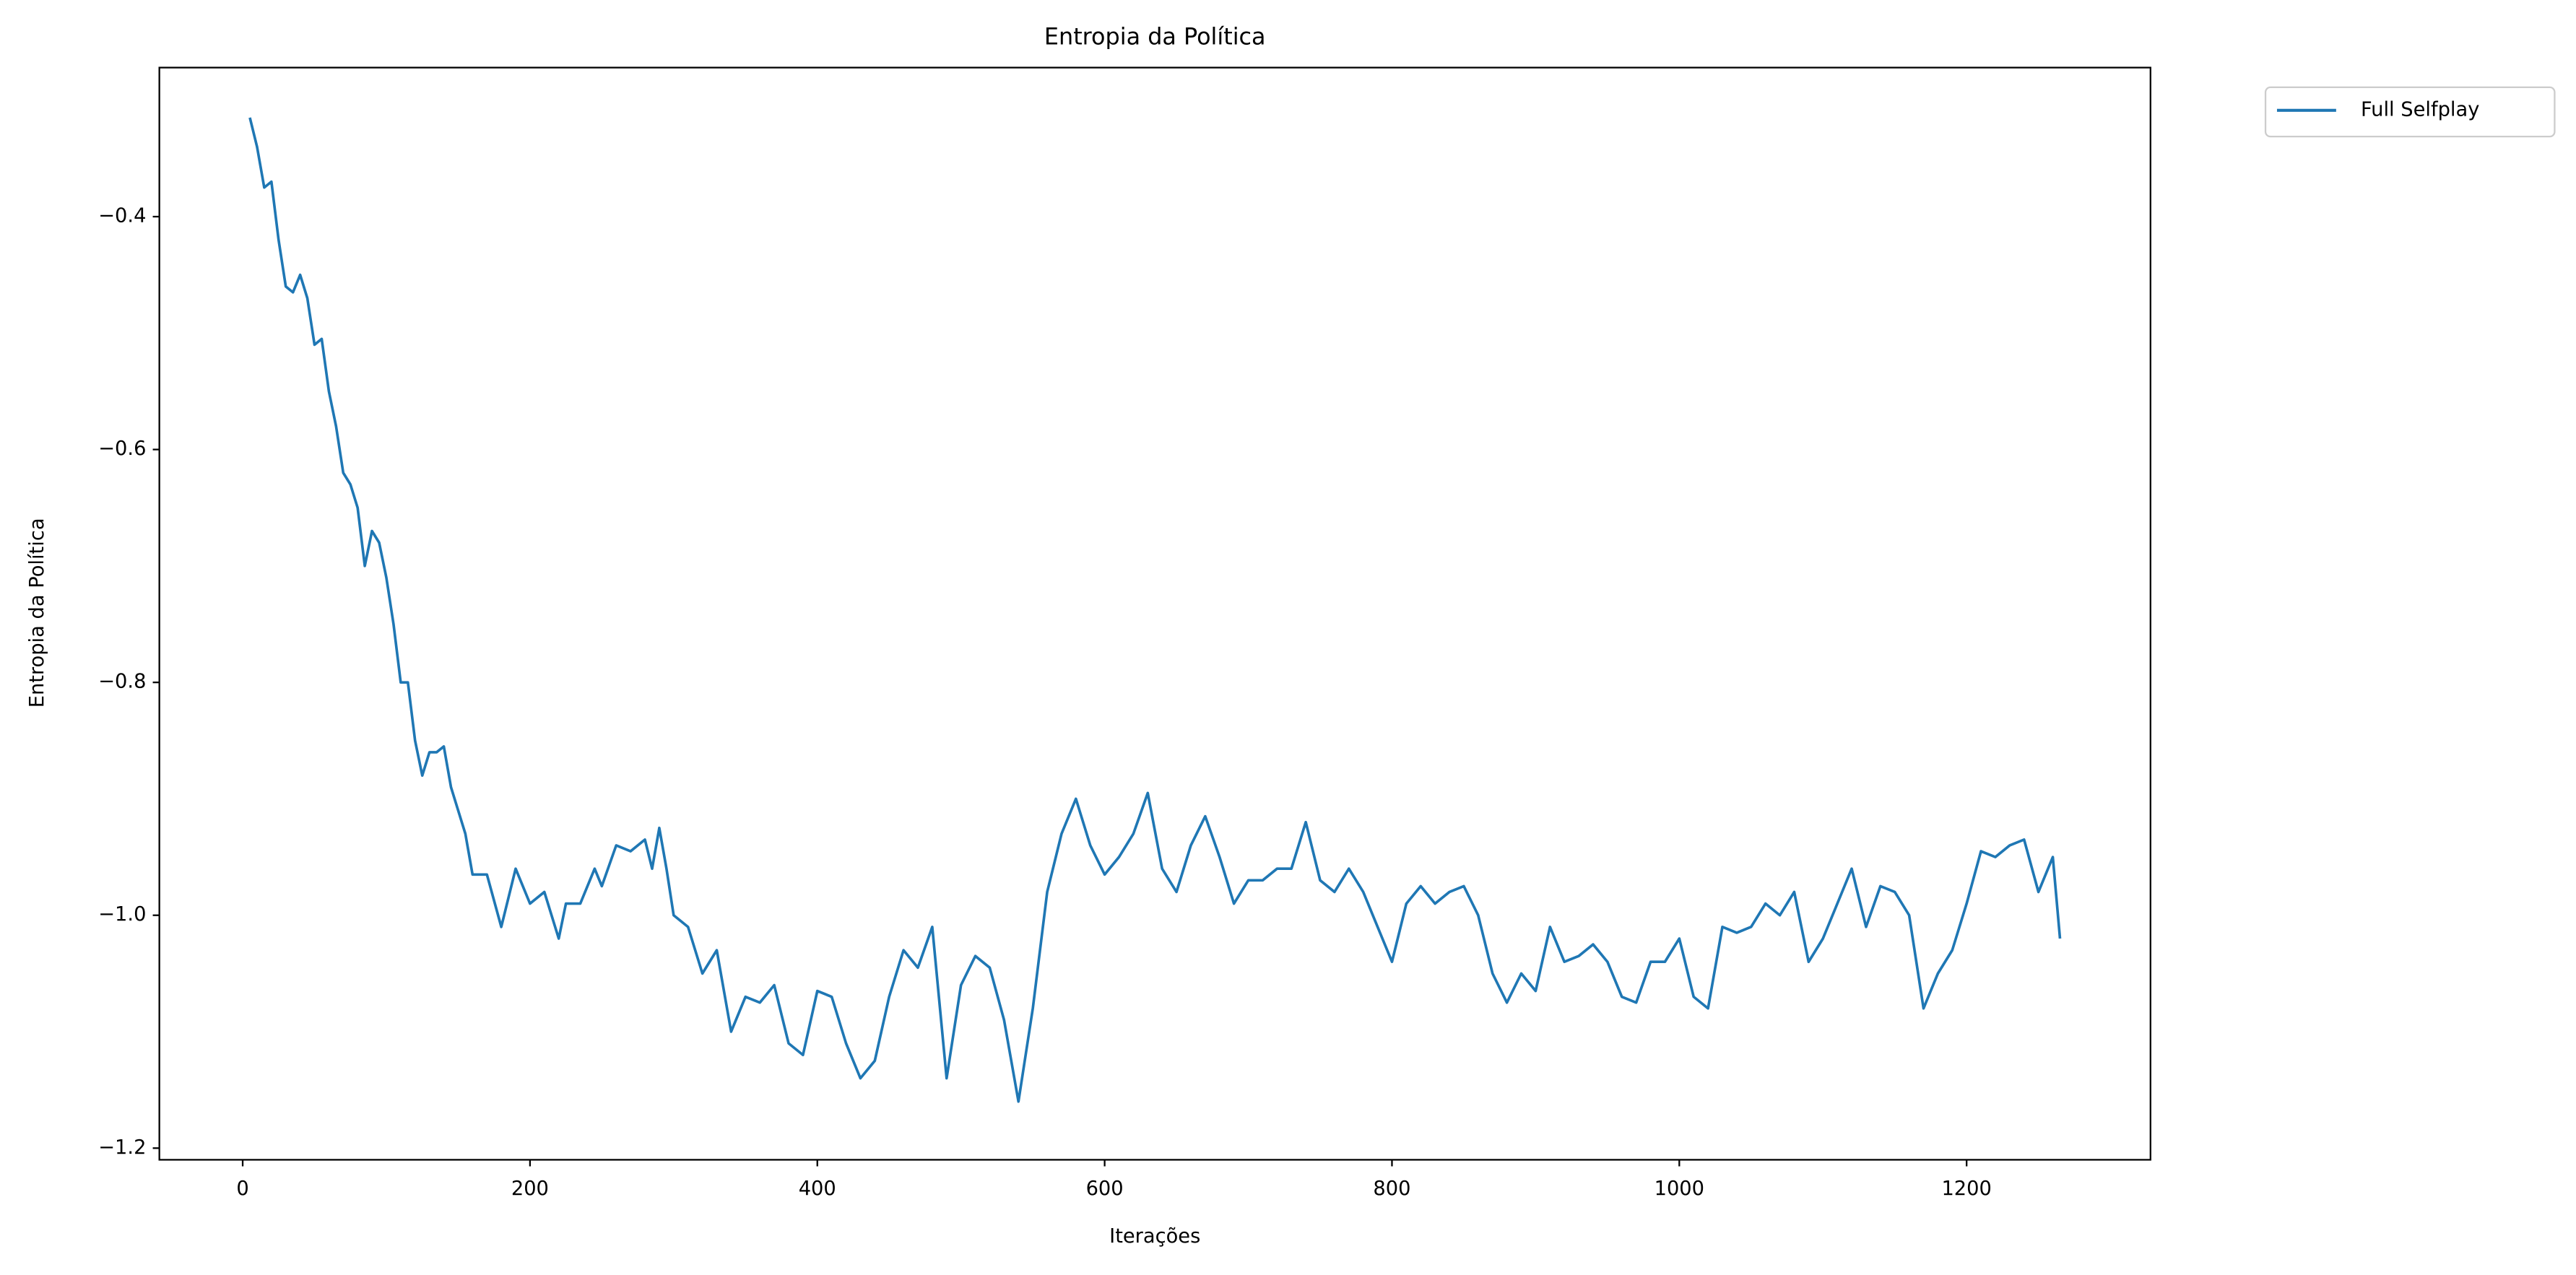 The image size is (2576, 1275). What do you see at coordinates (1391, 1189) in the screenshot?
I see `x-tick-label: 800` at bounding box center [1391, 1189].